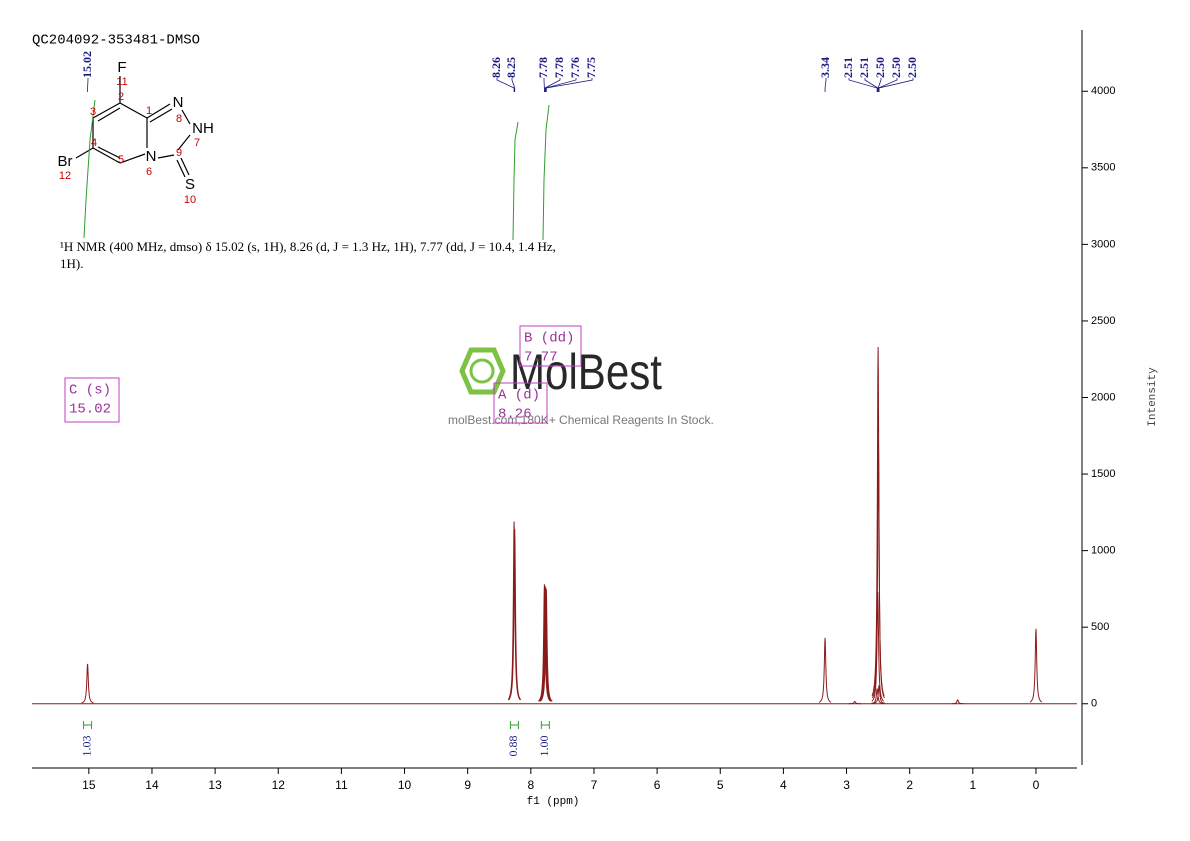 The height and width of the screenshot is (841, 1190). I want to click on atom-label: 6, so click(149, 172).